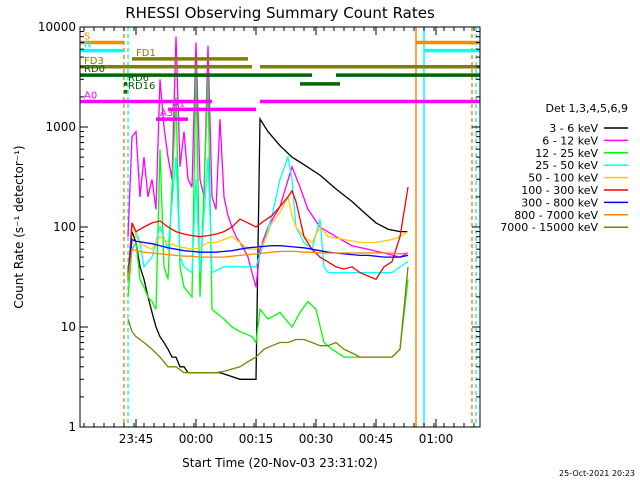  What do you see at coordinates (316, 439) in the screenshot?
I see `x-tick-label: 00:30` at bounding box center [316, 439].